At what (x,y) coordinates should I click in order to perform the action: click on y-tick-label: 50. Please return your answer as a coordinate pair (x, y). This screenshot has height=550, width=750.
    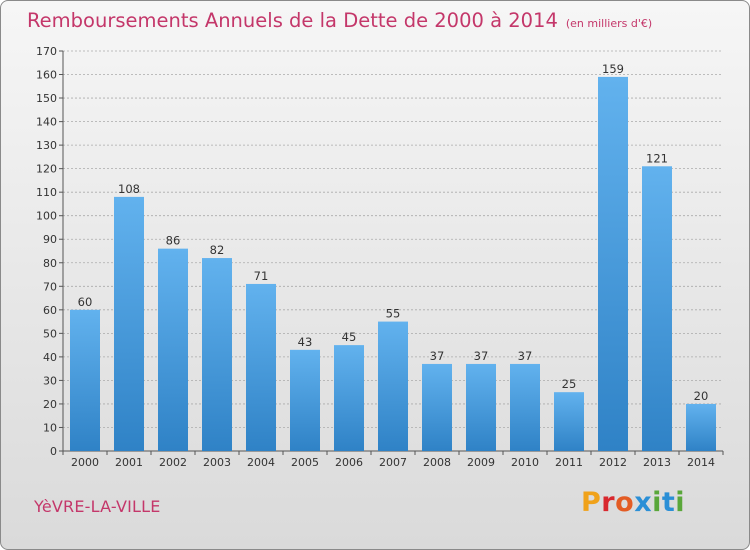
    Looking at the image, I should click on (50, 333).